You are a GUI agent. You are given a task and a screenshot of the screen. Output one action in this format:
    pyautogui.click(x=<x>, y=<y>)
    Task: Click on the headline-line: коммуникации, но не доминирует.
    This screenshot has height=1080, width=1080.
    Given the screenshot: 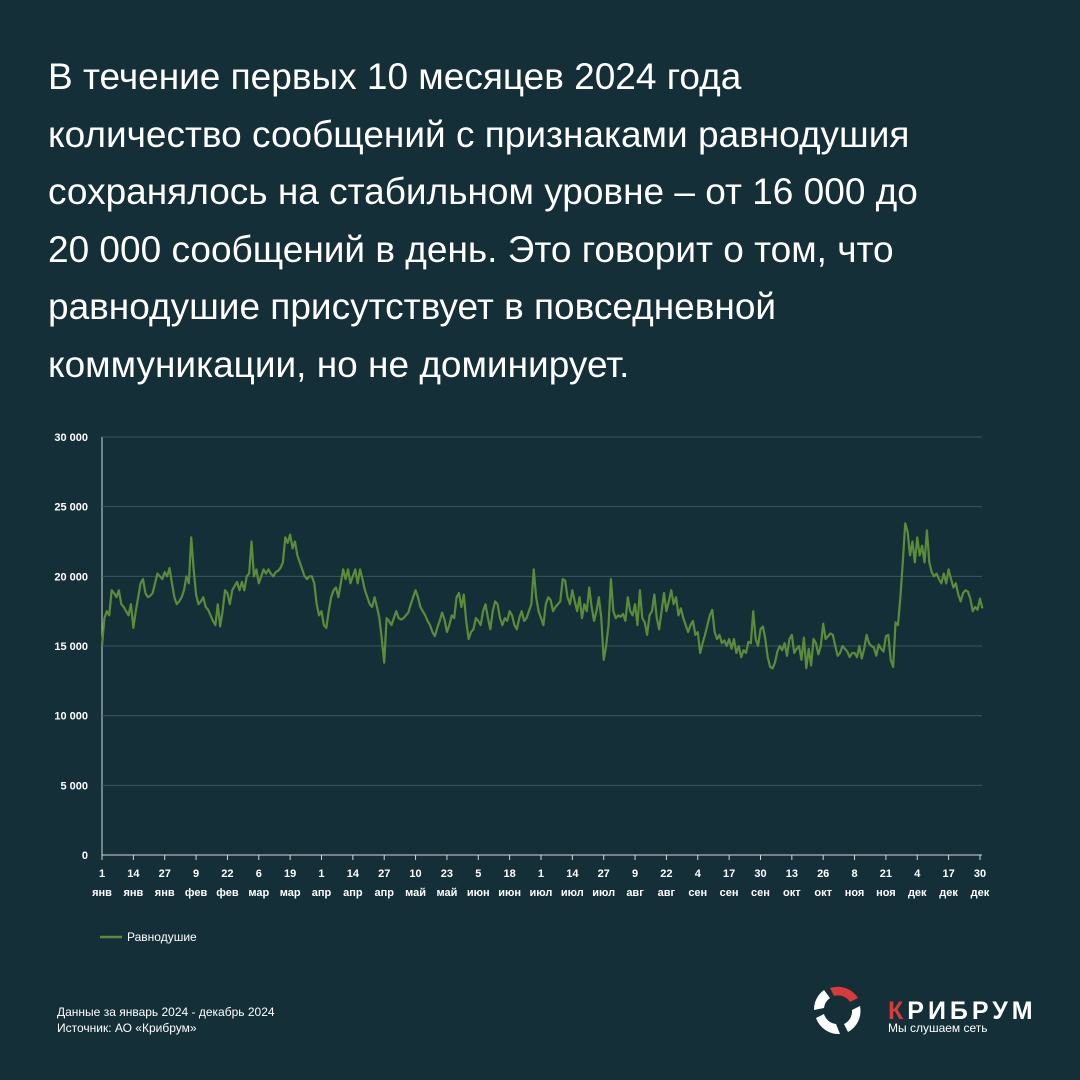 What is the action you would take?
    pyautogui.click(x=339, y=364)
    